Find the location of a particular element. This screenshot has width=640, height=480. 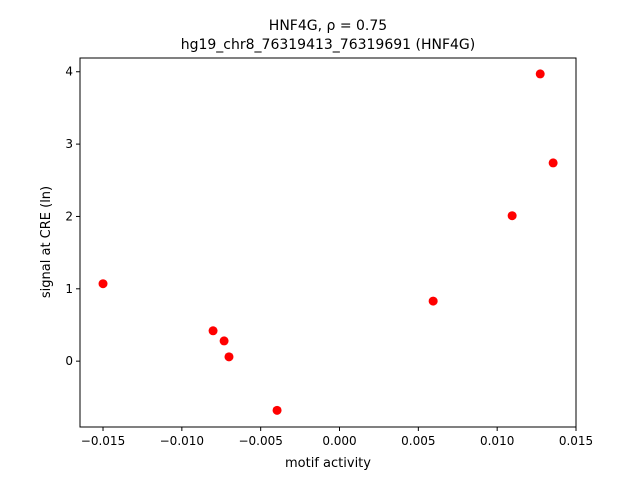

chart-title: HNF4G, ρ = 0.75 is located at coordinates (328, 26).